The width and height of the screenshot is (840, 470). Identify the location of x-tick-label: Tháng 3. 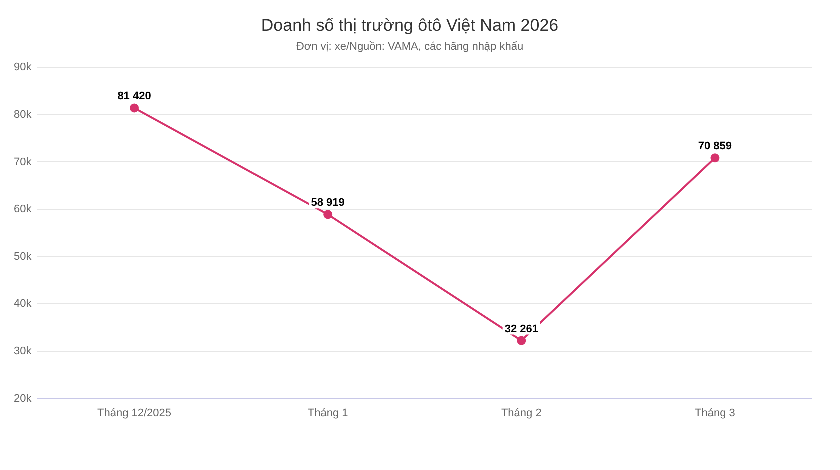
(715, 413).